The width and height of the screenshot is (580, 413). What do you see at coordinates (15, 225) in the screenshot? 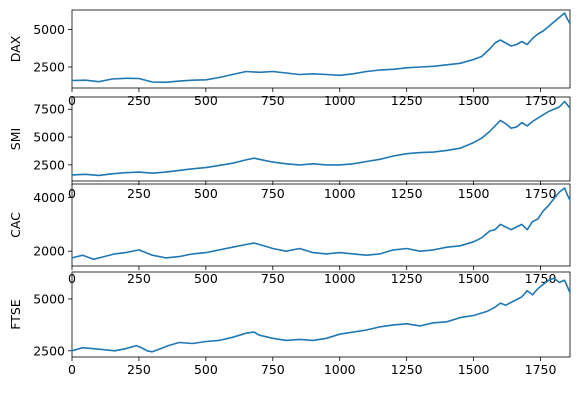
I see `y-axis-label: CAC` at bounding box center [15, 225].